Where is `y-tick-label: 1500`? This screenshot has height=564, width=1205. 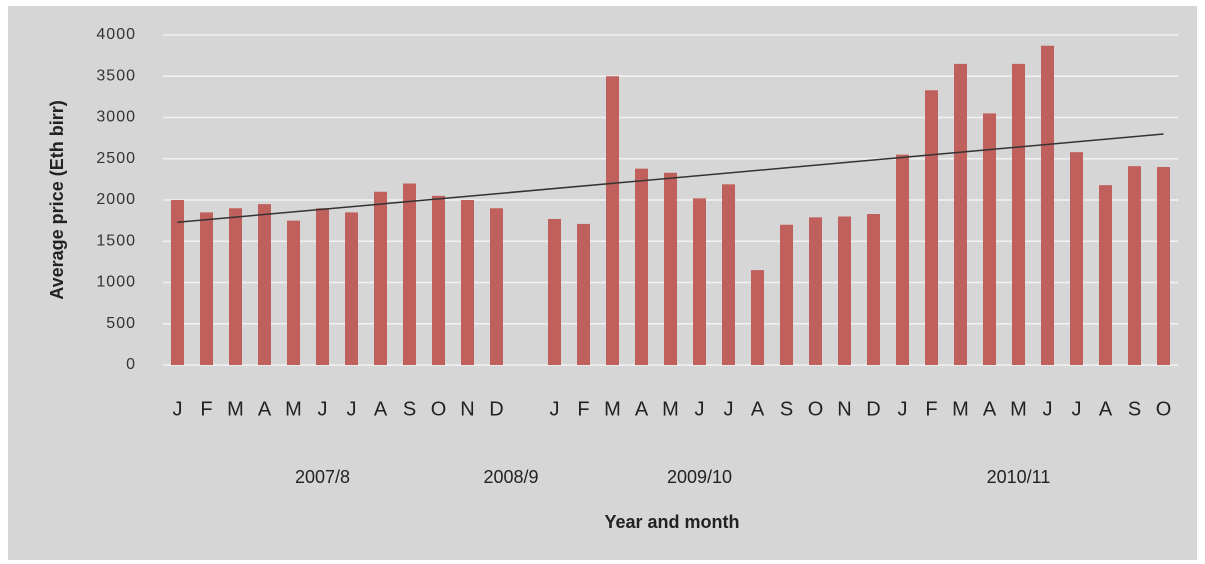
y-tick-label: 1500 is located at coordinates (116, 240).